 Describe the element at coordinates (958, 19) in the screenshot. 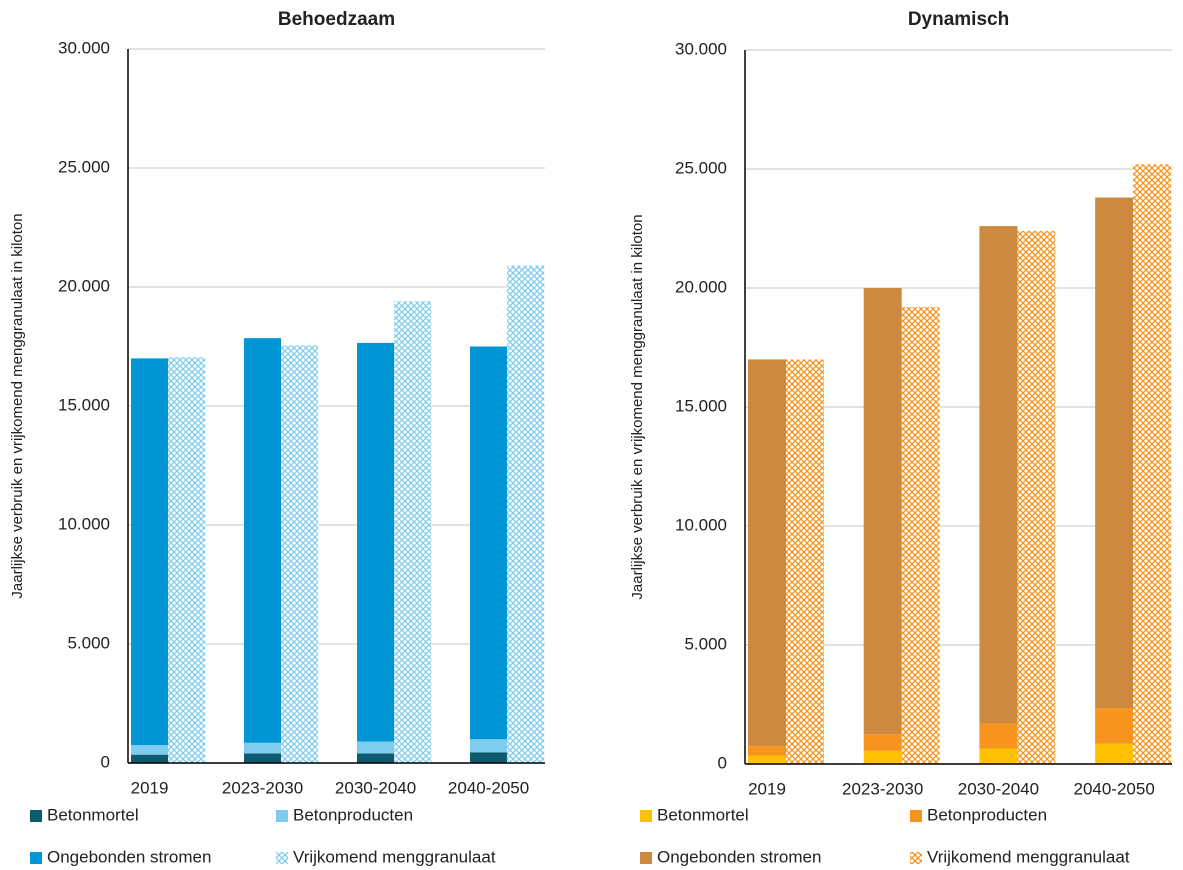

I see `chart-title: Dynamisch` at that location.